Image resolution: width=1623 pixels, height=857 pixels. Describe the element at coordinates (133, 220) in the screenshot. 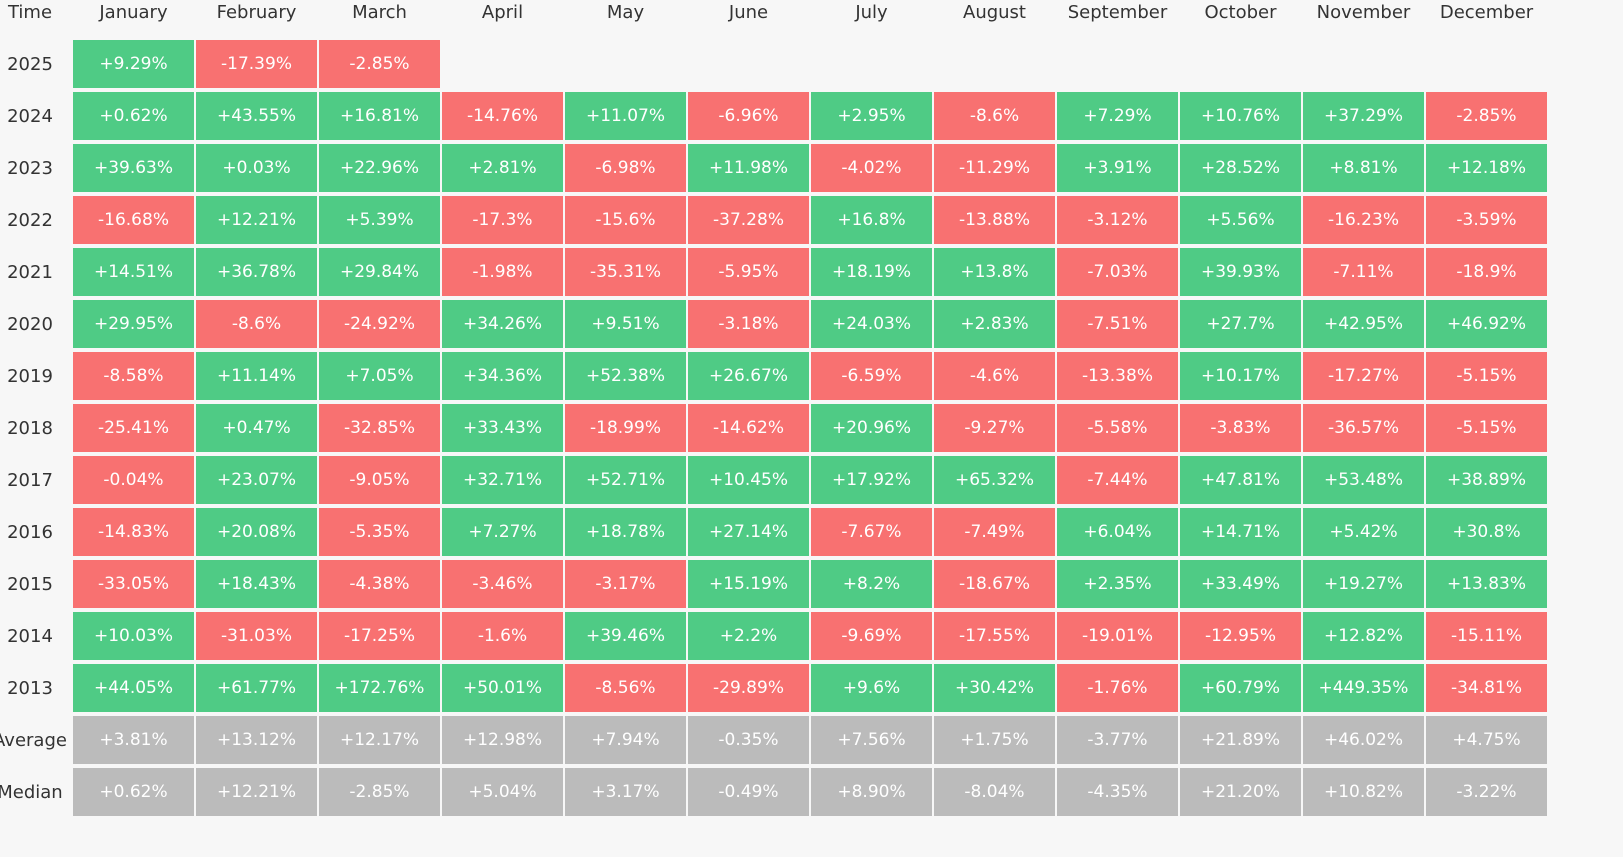

I see `return-cell: -16.68%` at that location.